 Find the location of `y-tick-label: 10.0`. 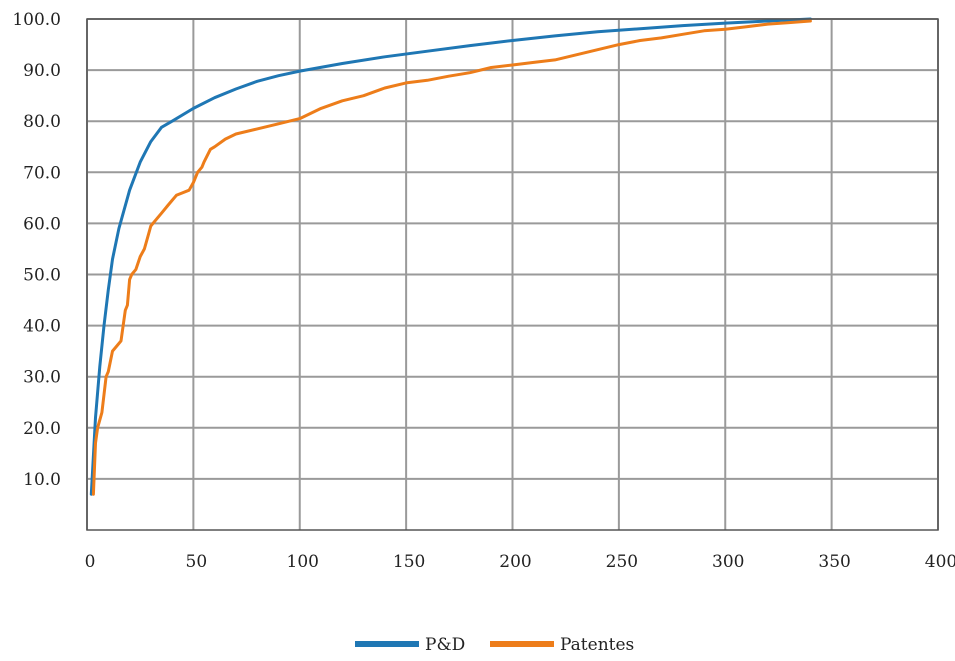

y-tick-label: 10.0 is located at coordinates (42, 480).